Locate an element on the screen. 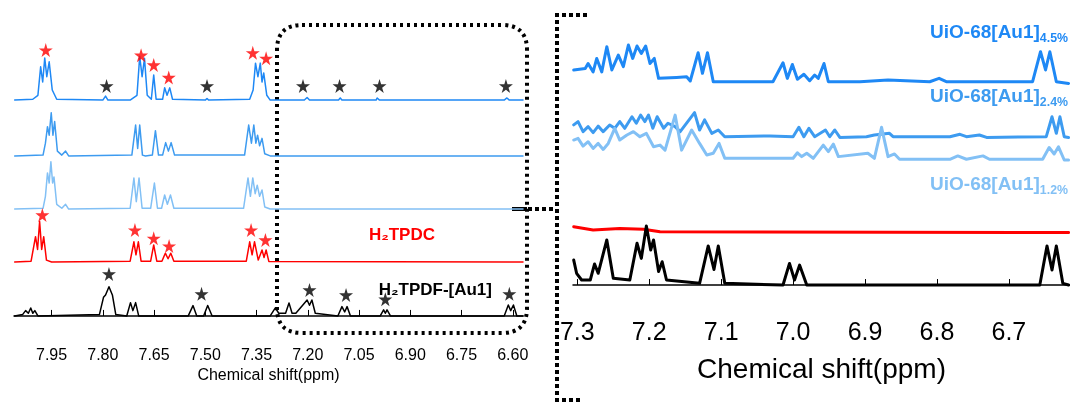 The width and height of the screenshot is (1070, 405). x-tick-label: 7.95 is located at coordinates (52, 354).